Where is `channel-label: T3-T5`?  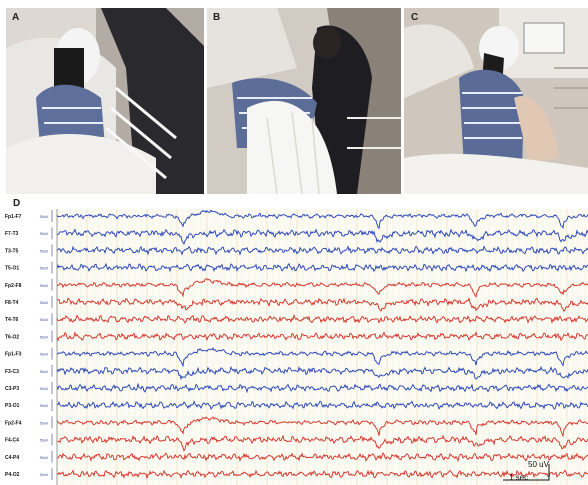 channel-label: T3-T5 is located at coordinates (12, 251).